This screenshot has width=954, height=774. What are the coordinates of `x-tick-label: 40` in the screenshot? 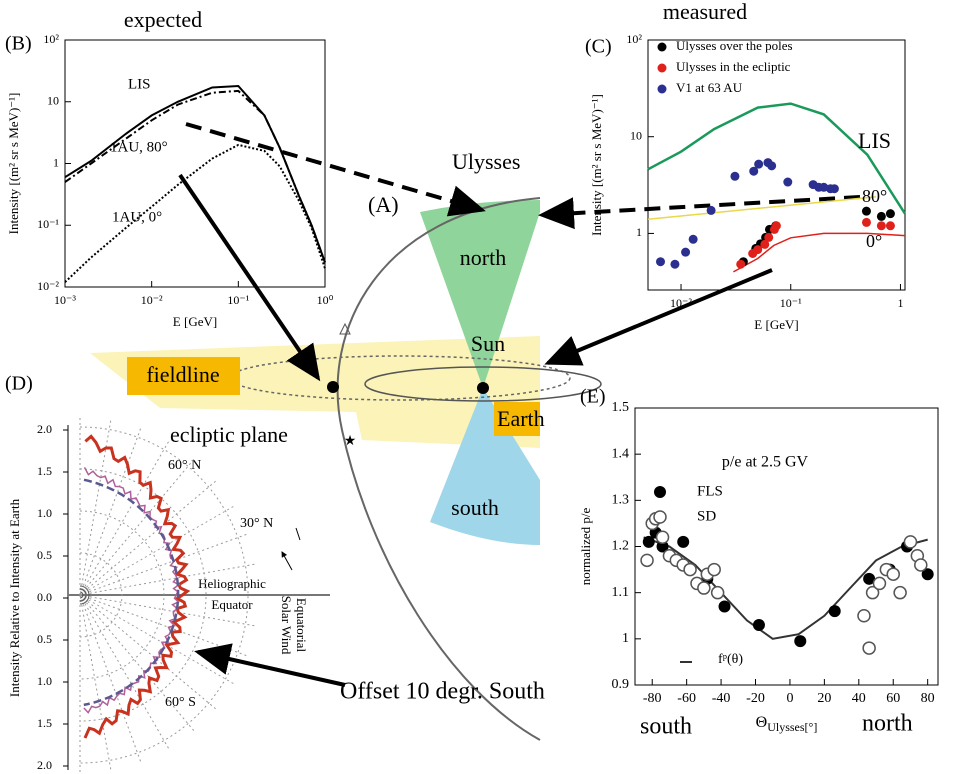 It's located at (859, 698).